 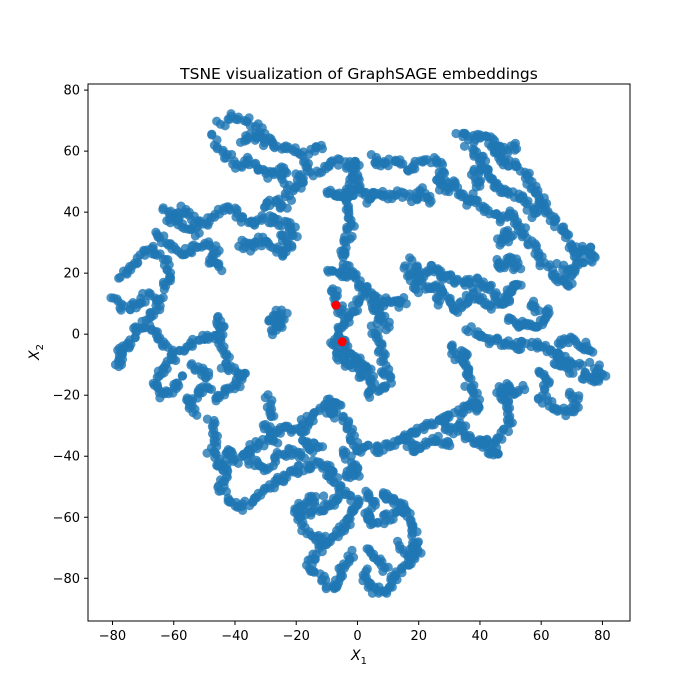 I want to click on y-tick-label: −20, so click(x=66, y=396).